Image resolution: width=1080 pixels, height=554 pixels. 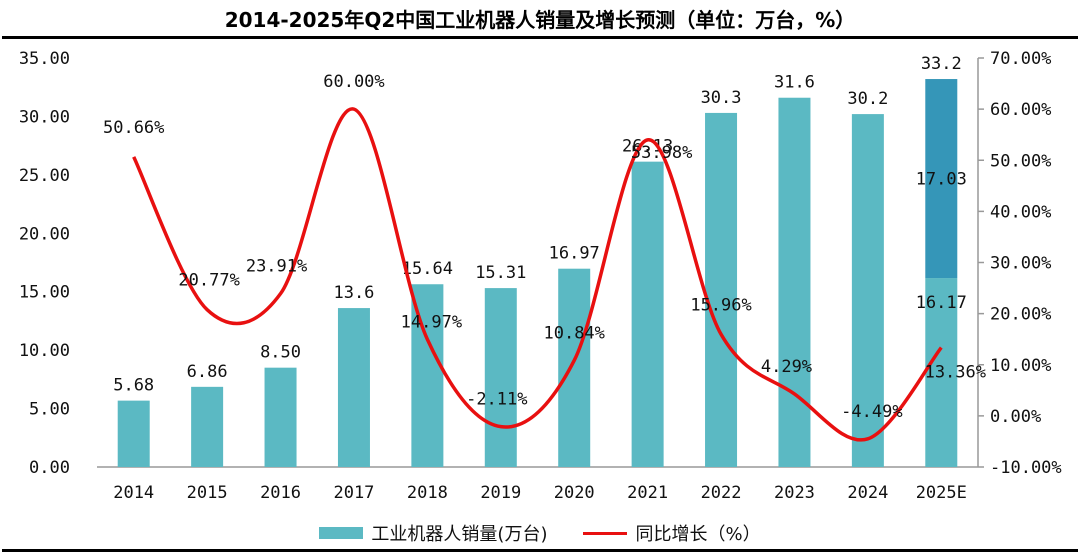 What do you see at coordinates (133, 128) in the screenshot?
I see `line-value-label: 50.66%` at bounding box center [133, 128].